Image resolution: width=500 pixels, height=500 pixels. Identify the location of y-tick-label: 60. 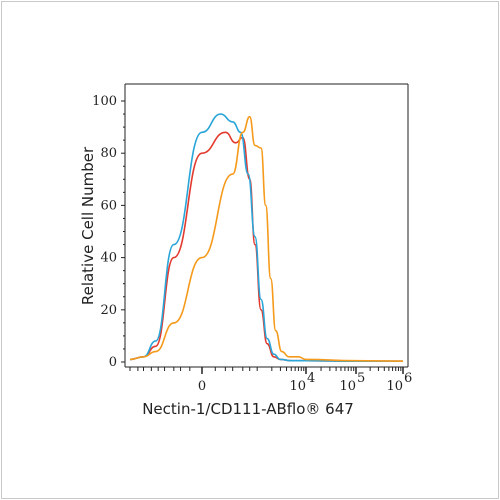
(108, 205).